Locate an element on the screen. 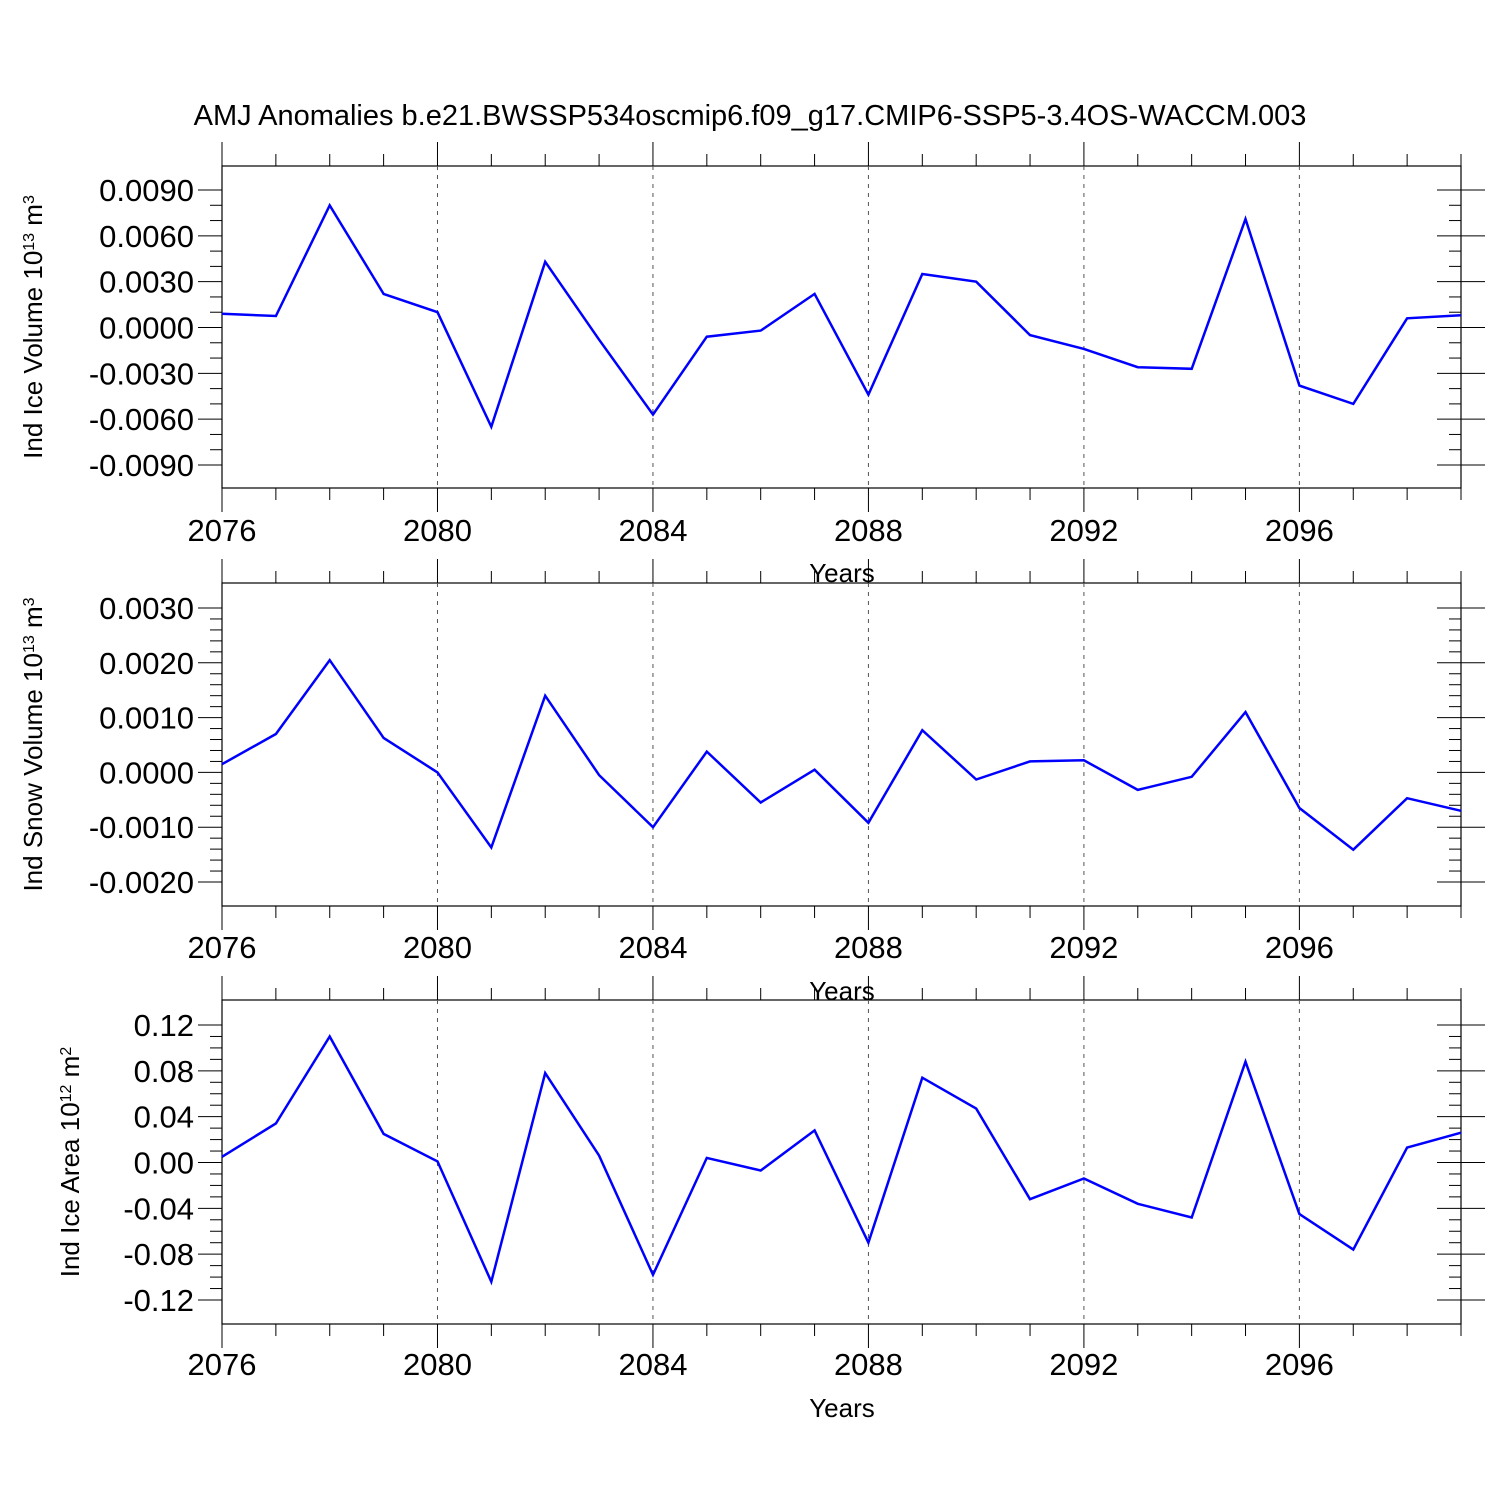  y-tick-label: 0.0090 is located at coordinates (146, 190).